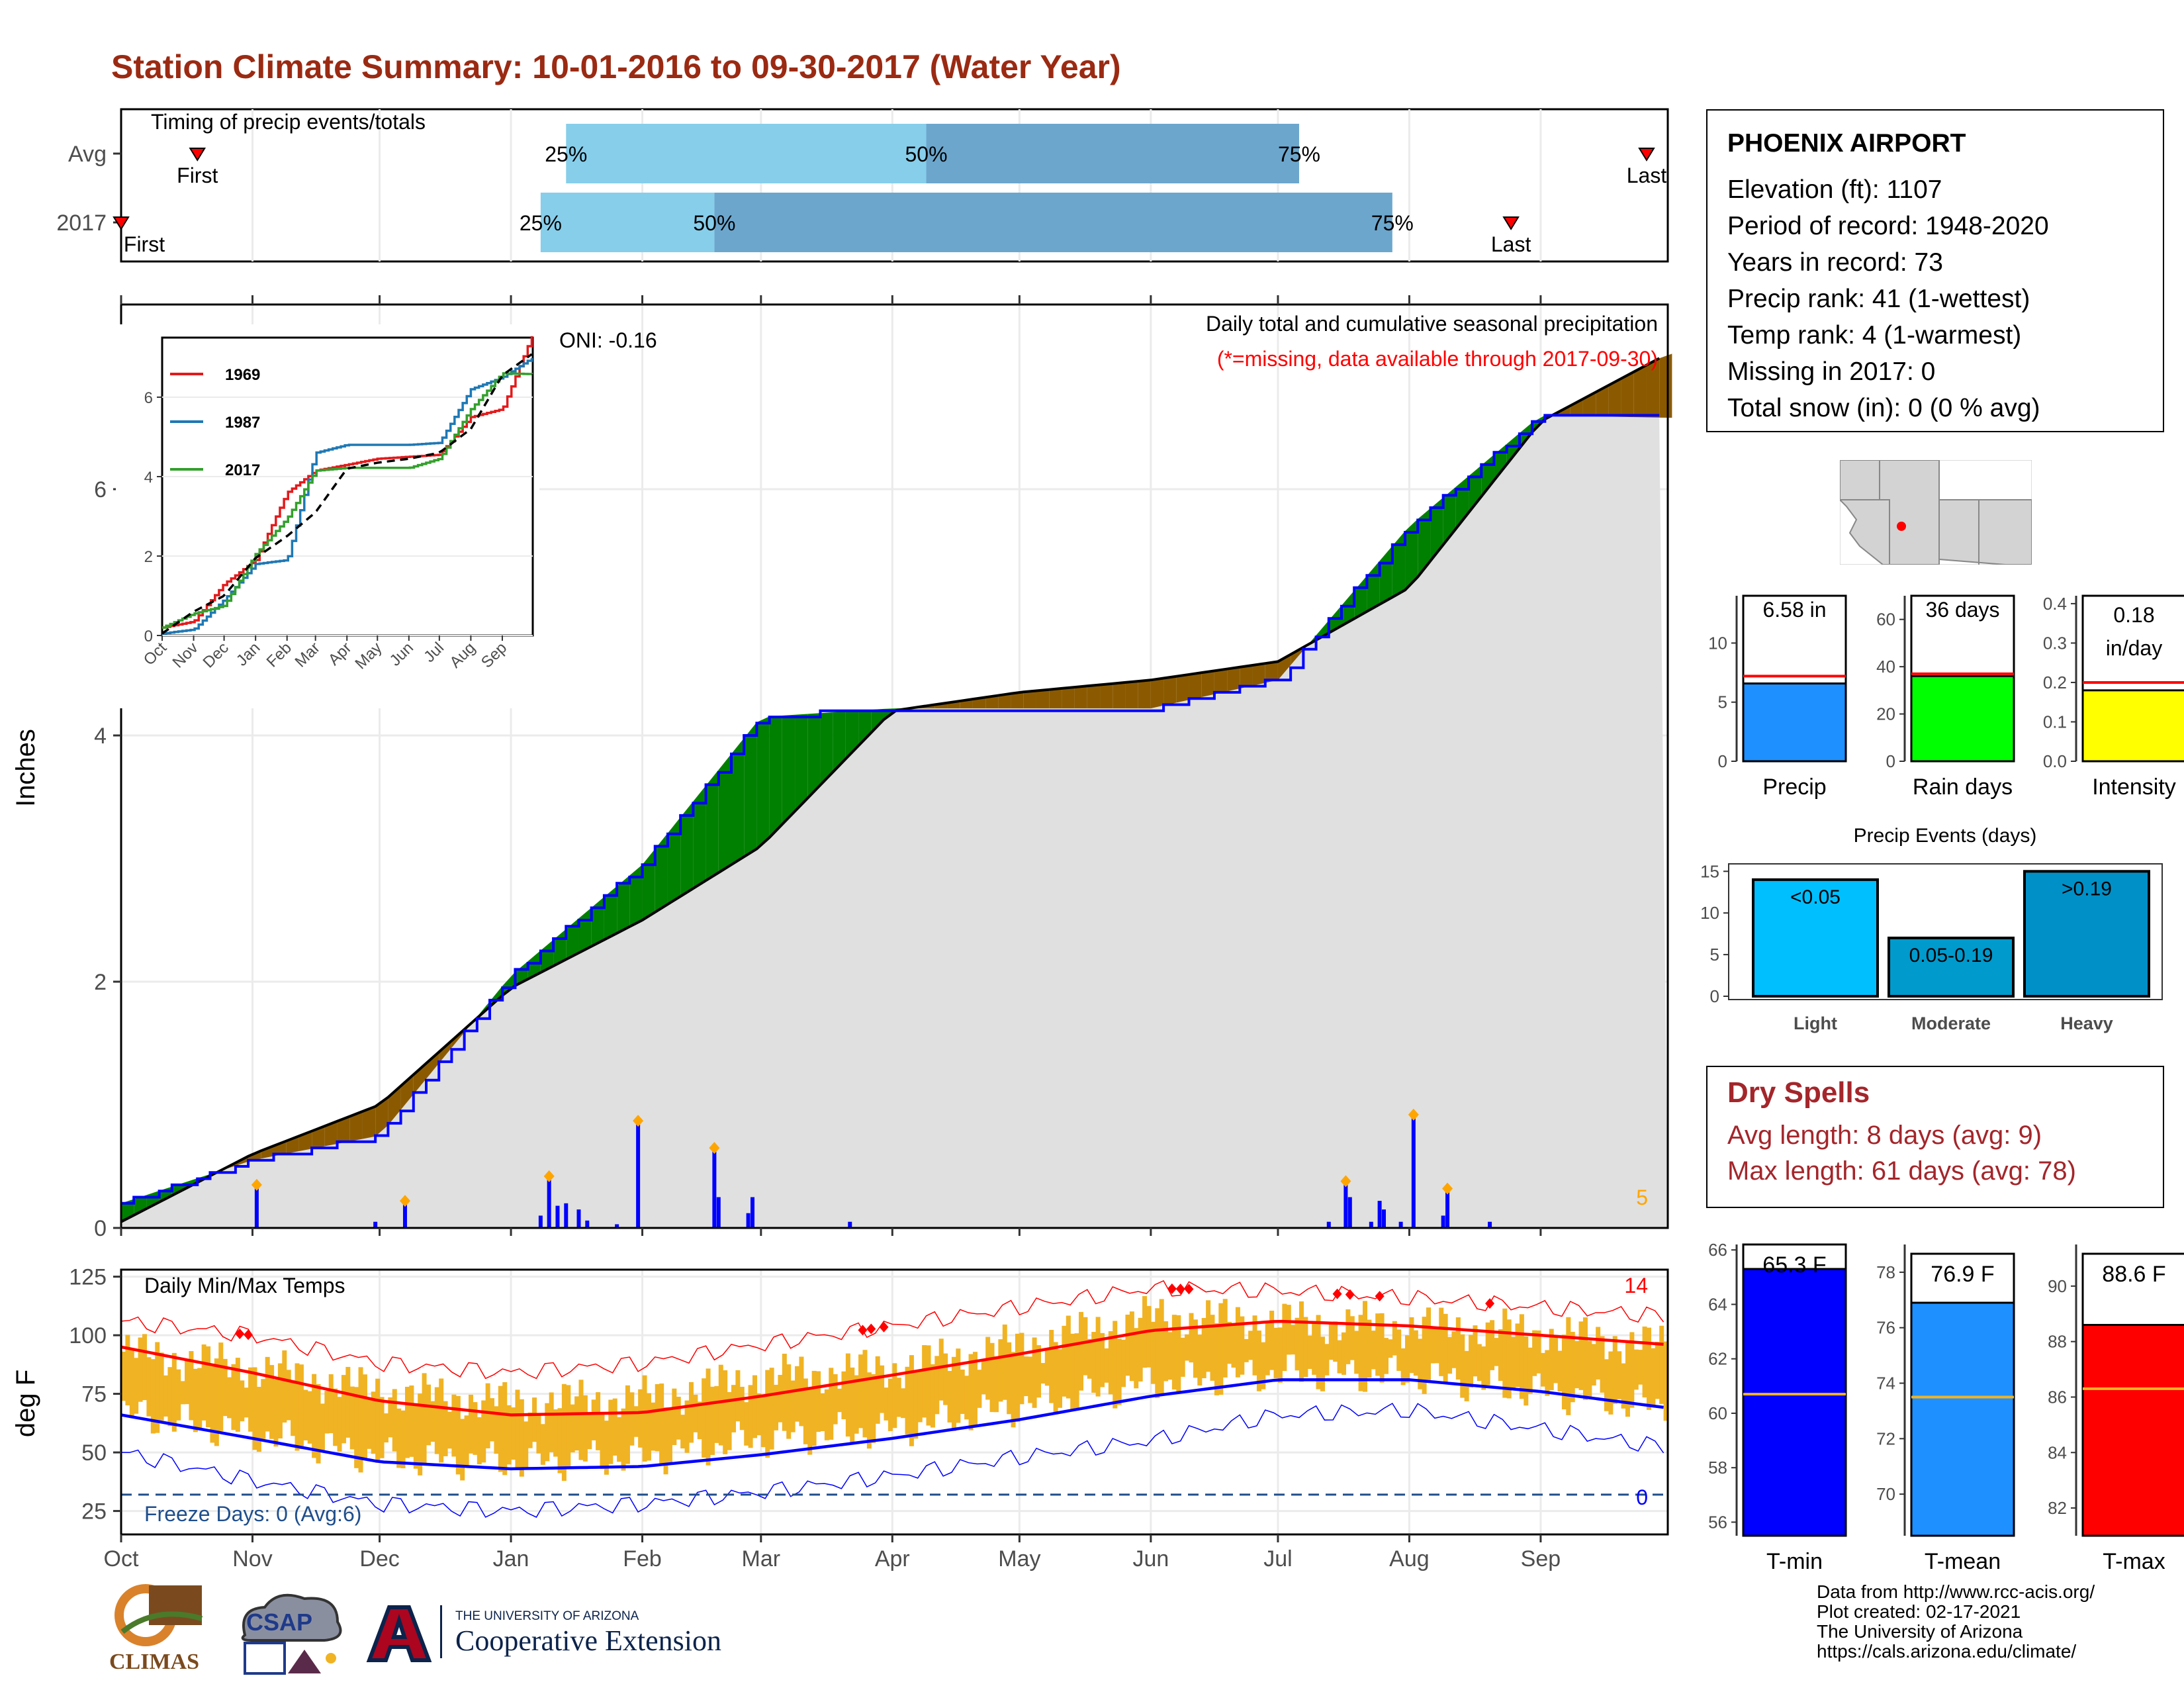 Image resolution: width=2184 pixels, height=1688 pixels. I want to click on timing-label-25: 25%, so click(566, 154).